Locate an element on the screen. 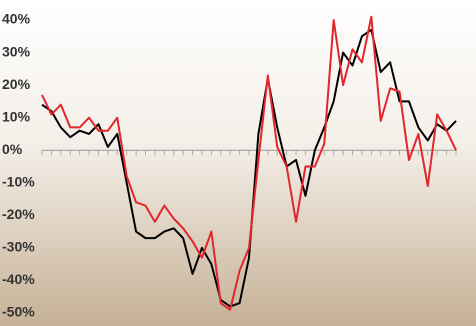 The height and width of the screenshot is (326, 476). y-tick-label: -30% is located at coordinates (18, 247).